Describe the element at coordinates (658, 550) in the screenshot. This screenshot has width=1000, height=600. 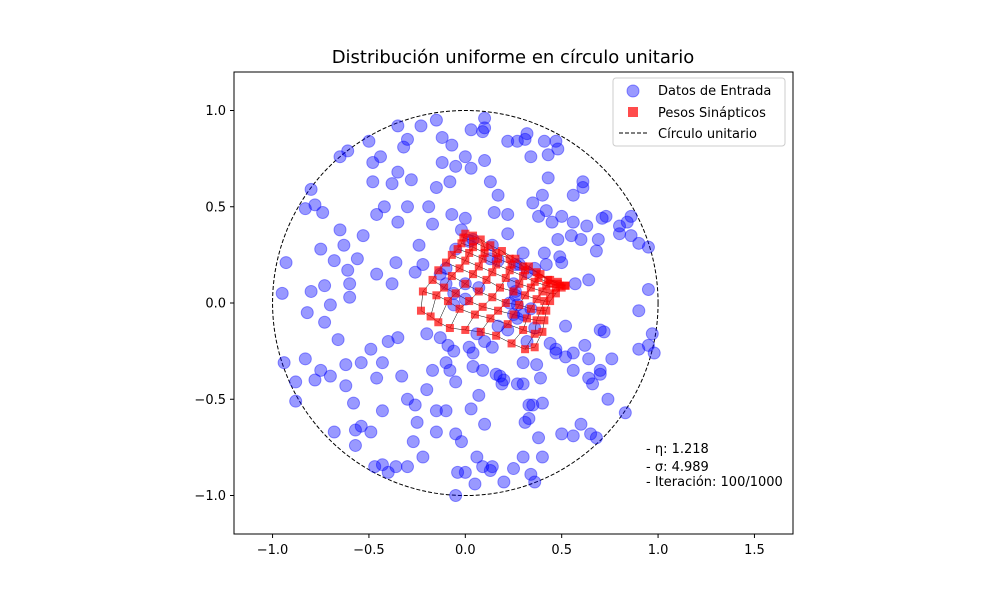
I see `x-tick-label: 1.0` at that location.